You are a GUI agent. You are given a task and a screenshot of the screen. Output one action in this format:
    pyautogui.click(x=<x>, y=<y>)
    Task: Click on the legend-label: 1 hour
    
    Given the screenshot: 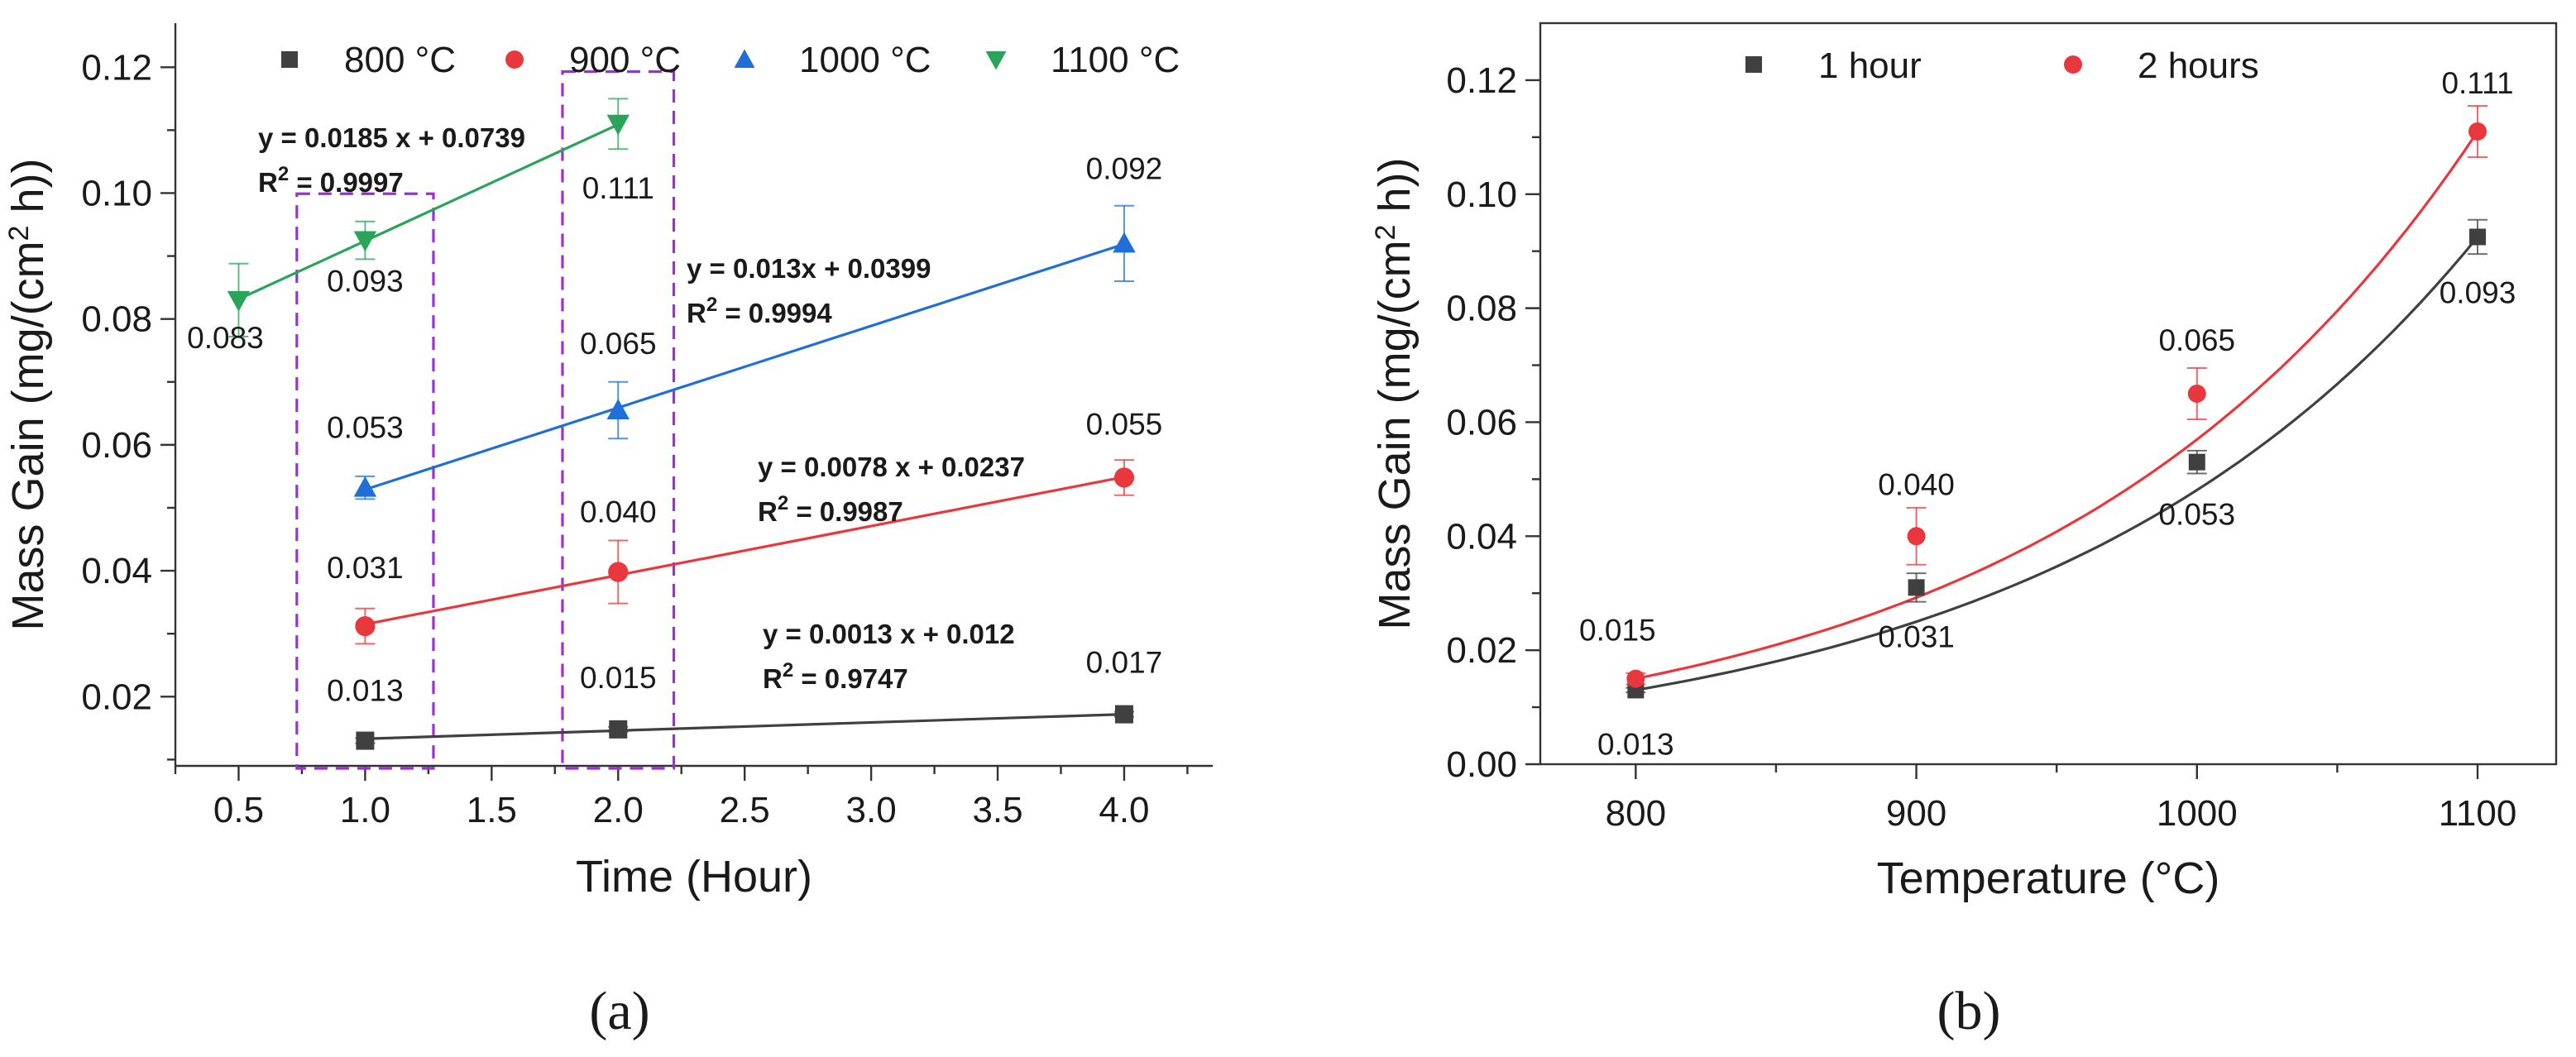 What is the action you would take?
    pyautogui.click(x=1870, y=65)
    